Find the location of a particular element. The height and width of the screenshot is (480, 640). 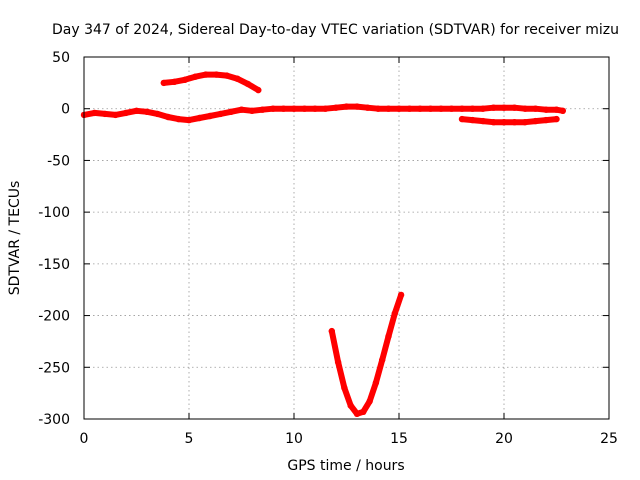

x-tick-label: 15 is located at coordinates (399, 439).